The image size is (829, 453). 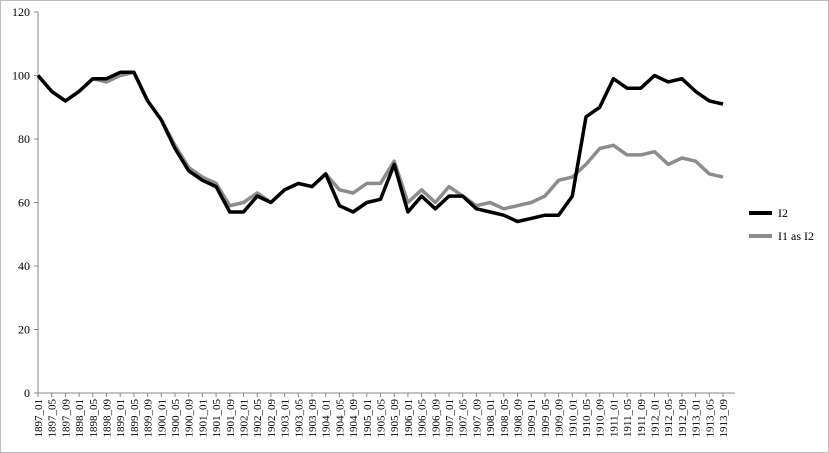 What do you see at coordinates (272, 418) in the screenshot?
I see `x-tick-label: 1902_09` at bounding box center [272, 418].